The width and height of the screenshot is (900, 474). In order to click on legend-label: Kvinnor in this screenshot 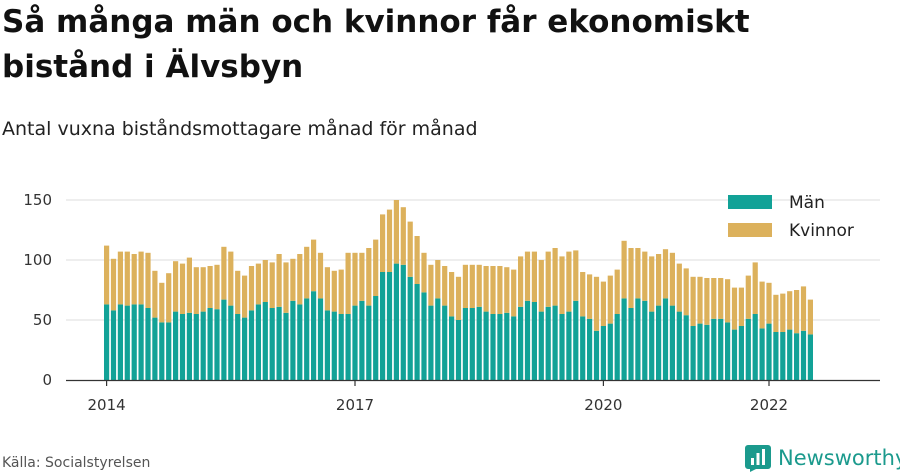, I will do `click(821, 231)`.